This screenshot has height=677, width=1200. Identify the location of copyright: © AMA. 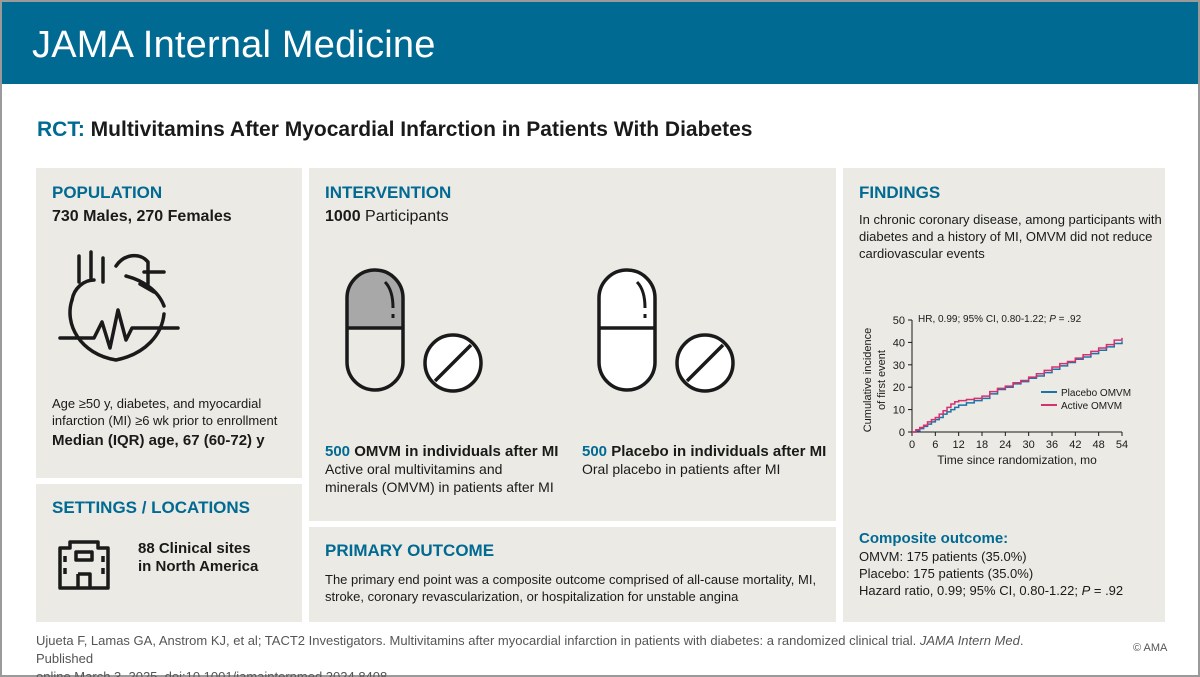
(1150, 648).